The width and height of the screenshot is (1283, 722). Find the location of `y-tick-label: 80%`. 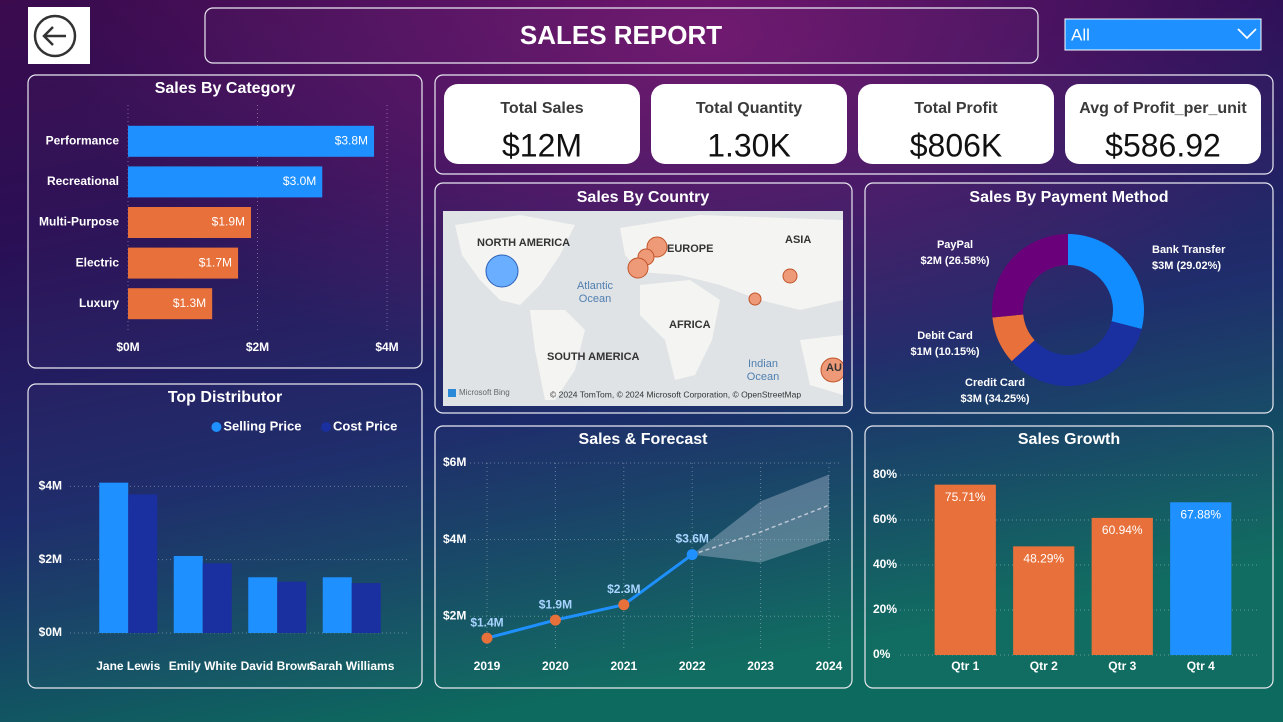

y-tick-label: 80% is located at coordinates (885, 474).